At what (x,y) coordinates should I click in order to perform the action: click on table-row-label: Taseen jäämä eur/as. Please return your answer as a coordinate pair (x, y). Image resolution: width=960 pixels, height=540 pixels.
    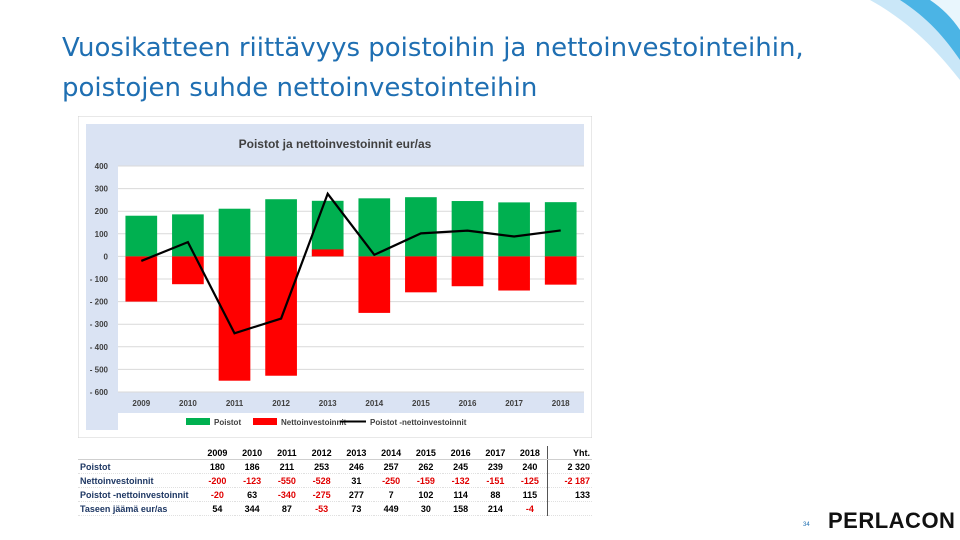
    Looking at the image, I should click on (124, 508).